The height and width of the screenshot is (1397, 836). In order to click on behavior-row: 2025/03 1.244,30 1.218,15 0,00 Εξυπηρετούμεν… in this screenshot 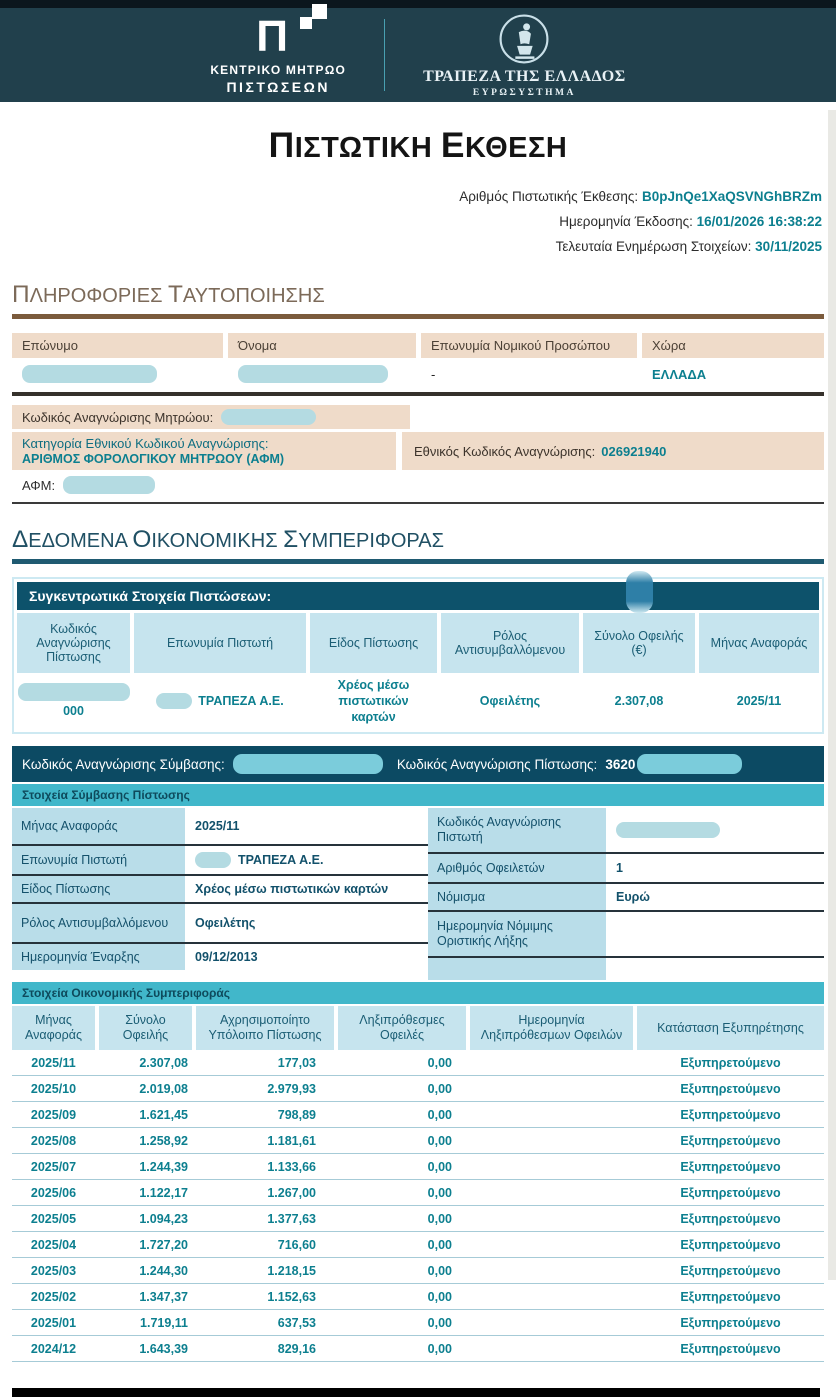, I will do `click(418, 1271)`.